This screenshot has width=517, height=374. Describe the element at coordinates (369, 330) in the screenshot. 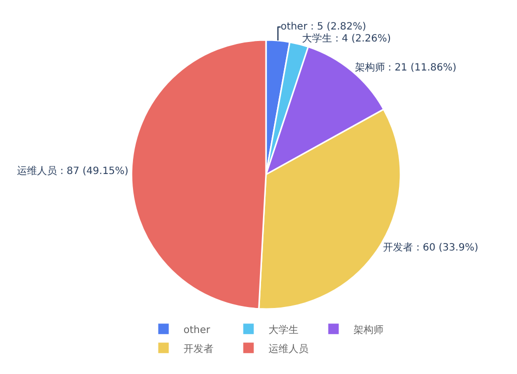

I see `legend-label: 架构师` at that location.